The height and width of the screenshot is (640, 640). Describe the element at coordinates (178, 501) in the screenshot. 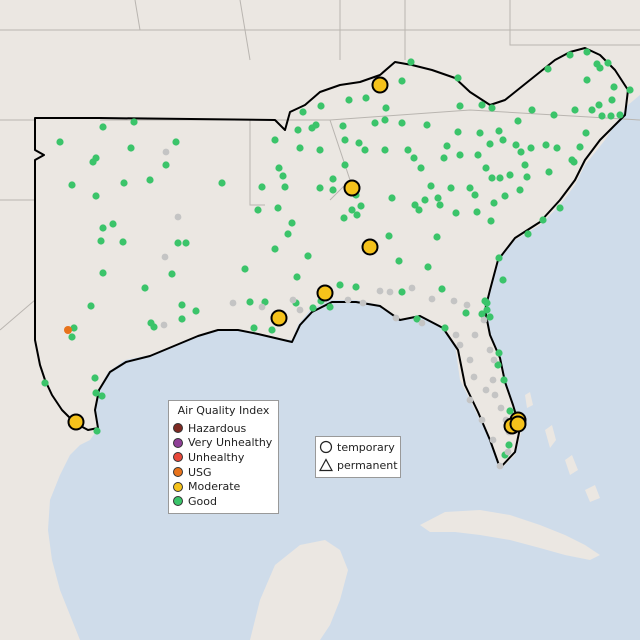

I see `good-swatch` at that location.